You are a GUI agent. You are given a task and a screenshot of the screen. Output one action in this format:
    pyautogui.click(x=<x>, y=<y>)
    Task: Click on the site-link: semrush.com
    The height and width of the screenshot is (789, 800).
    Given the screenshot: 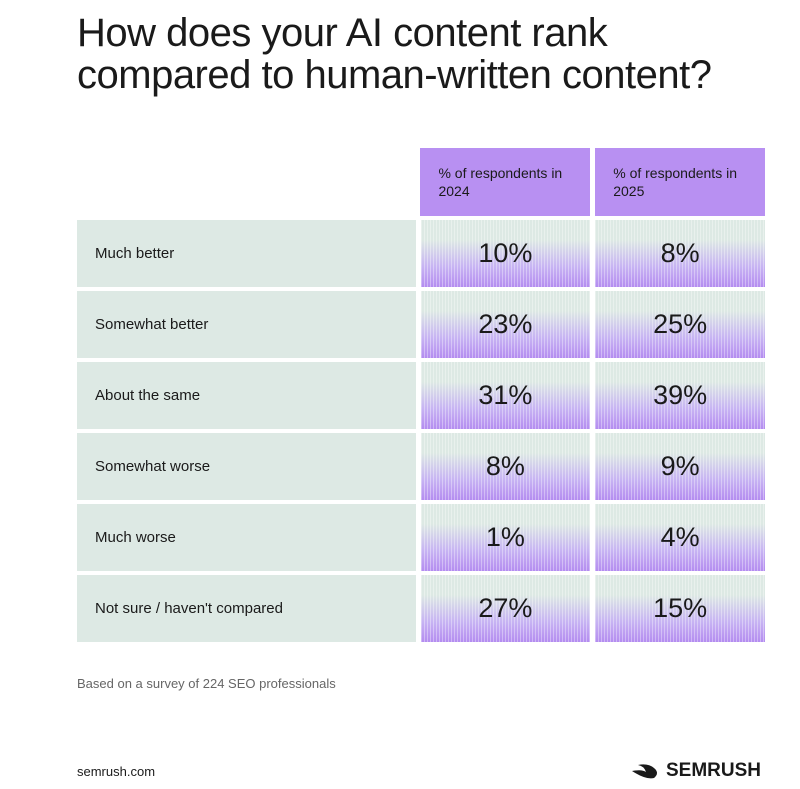 What is the action you would take?
    pyautogui.click(x=116, y=771)
    